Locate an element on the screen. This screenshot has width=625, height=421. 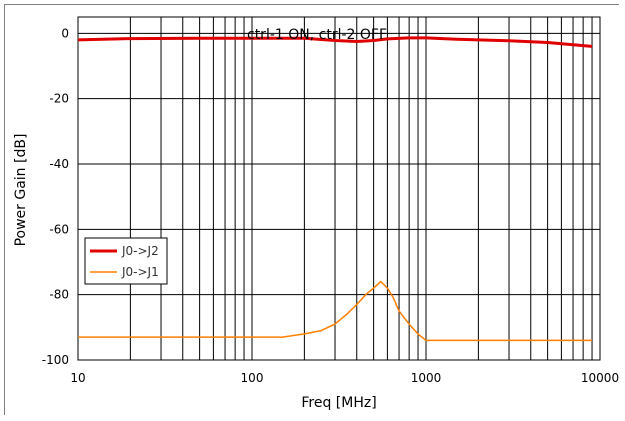
y-tick-label: 0 is located at coordinates (65, 33).